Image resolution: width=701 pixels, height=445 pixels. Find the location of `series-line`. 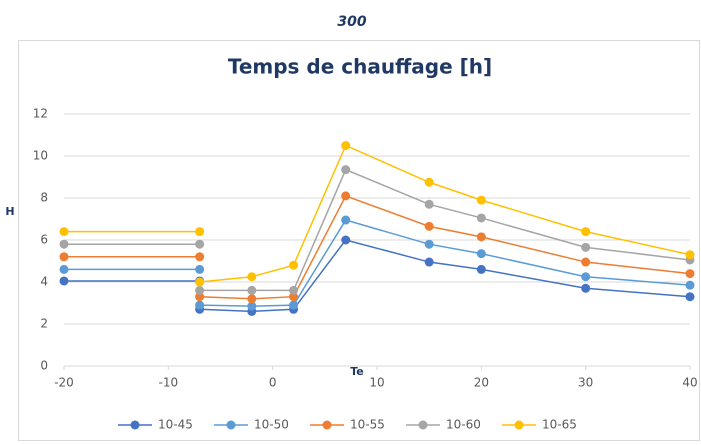

series-line is located at coordinates (377, 276).